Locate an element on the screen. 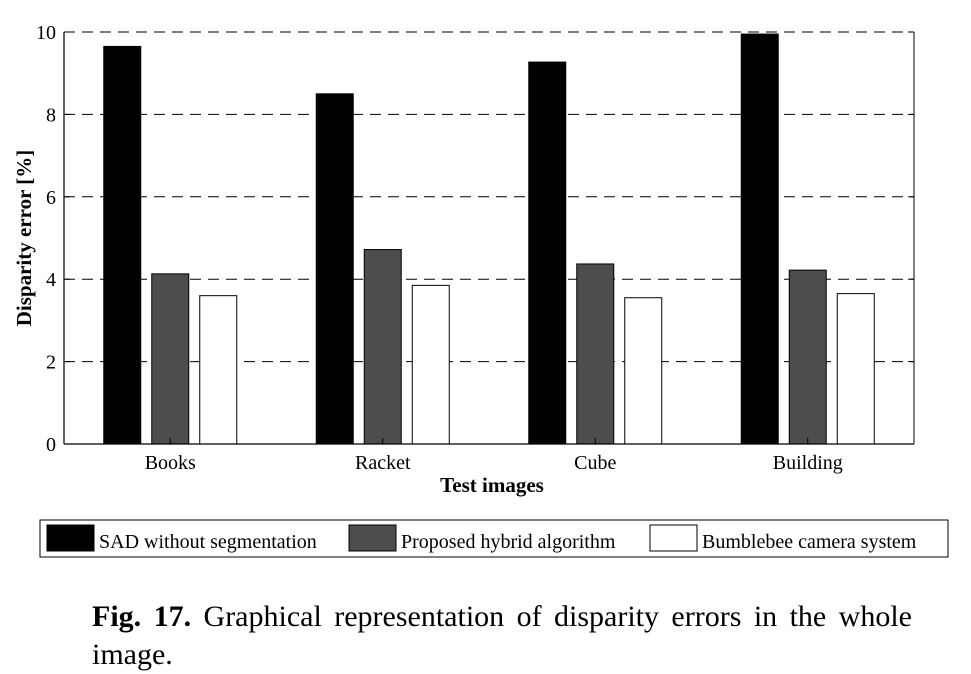 This screenshot has width=971, height=674. y-tick-label: 2 is located at coordinates (51, 363).